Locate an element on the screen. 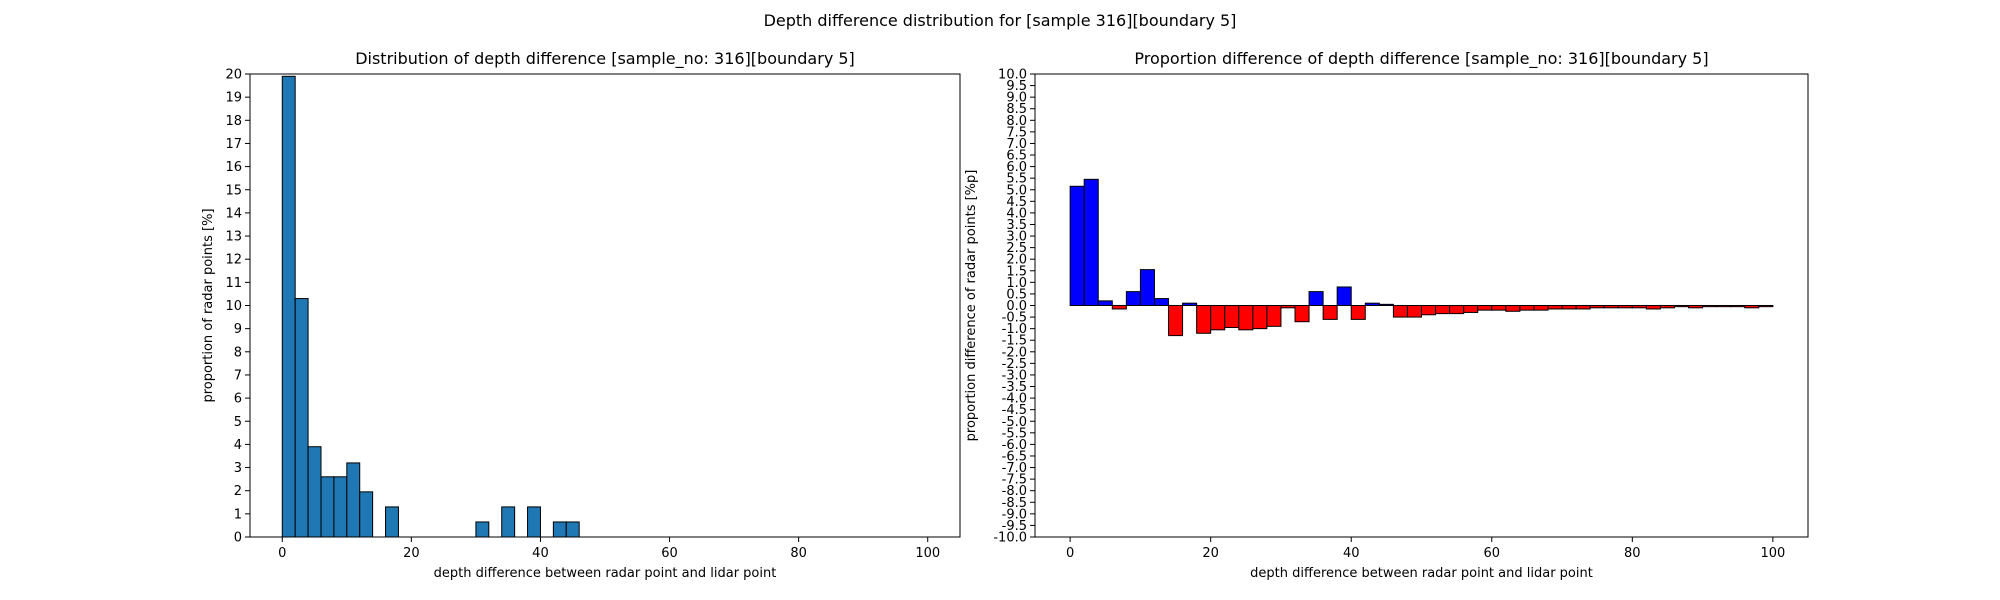 This screenshot has width=2000, height=600. left-x-tick-label: 80 is located at coordinates (798, 553).